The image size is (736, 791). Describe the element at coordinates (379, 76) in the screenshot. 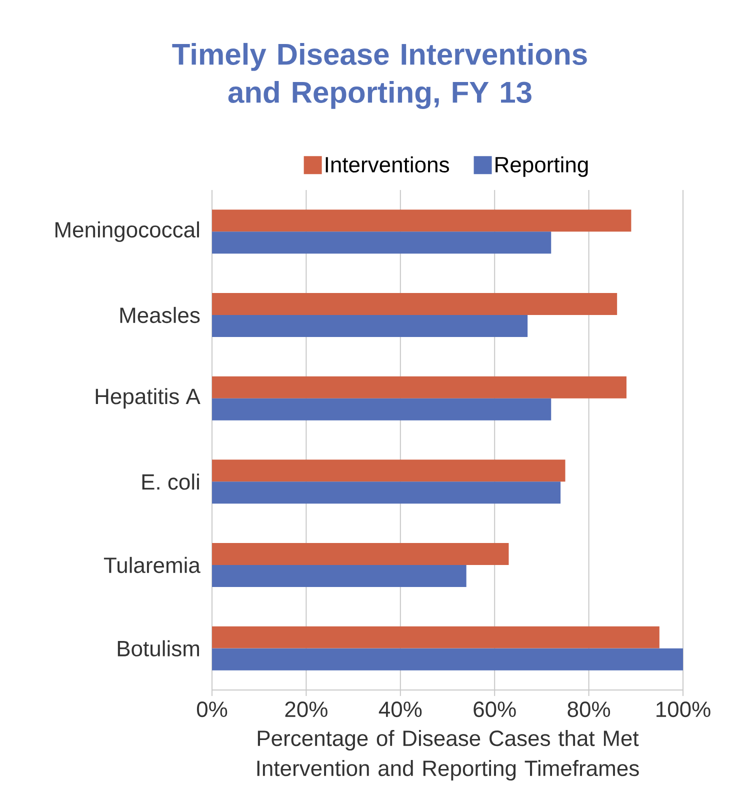

I see `chart-title: Timely Disease Interventions and Reporting, FY 13` at that location.